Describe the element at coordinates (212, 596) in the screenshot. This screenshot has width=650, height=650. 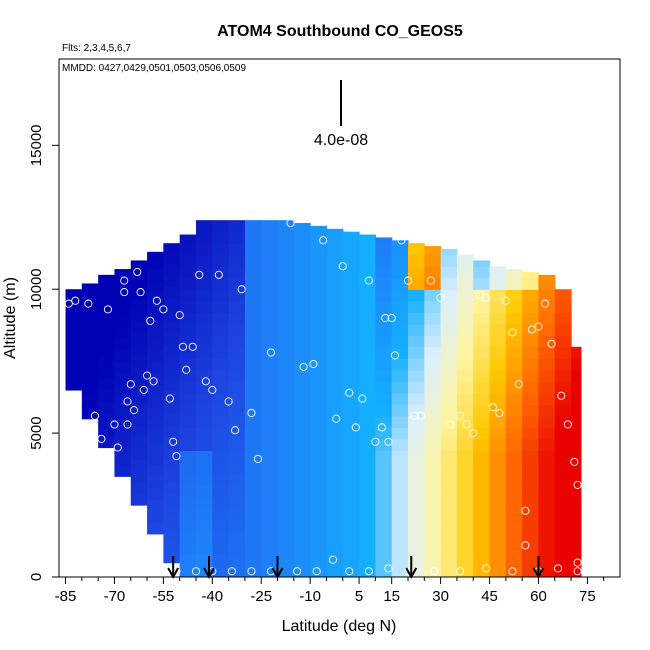
I see `x-tick-label: -40` at that location.